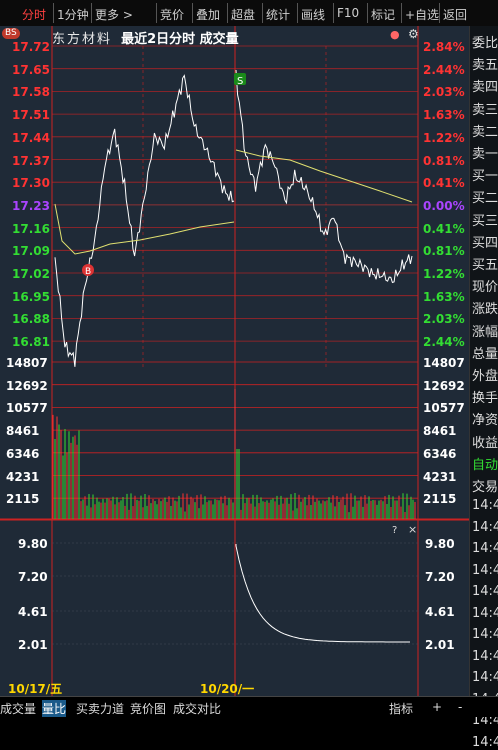 This screenshot has width=498, height=750. Describe the element at coordinates (227, 689) in the screenshot. I see `date-right: 10/20/一` at that location.